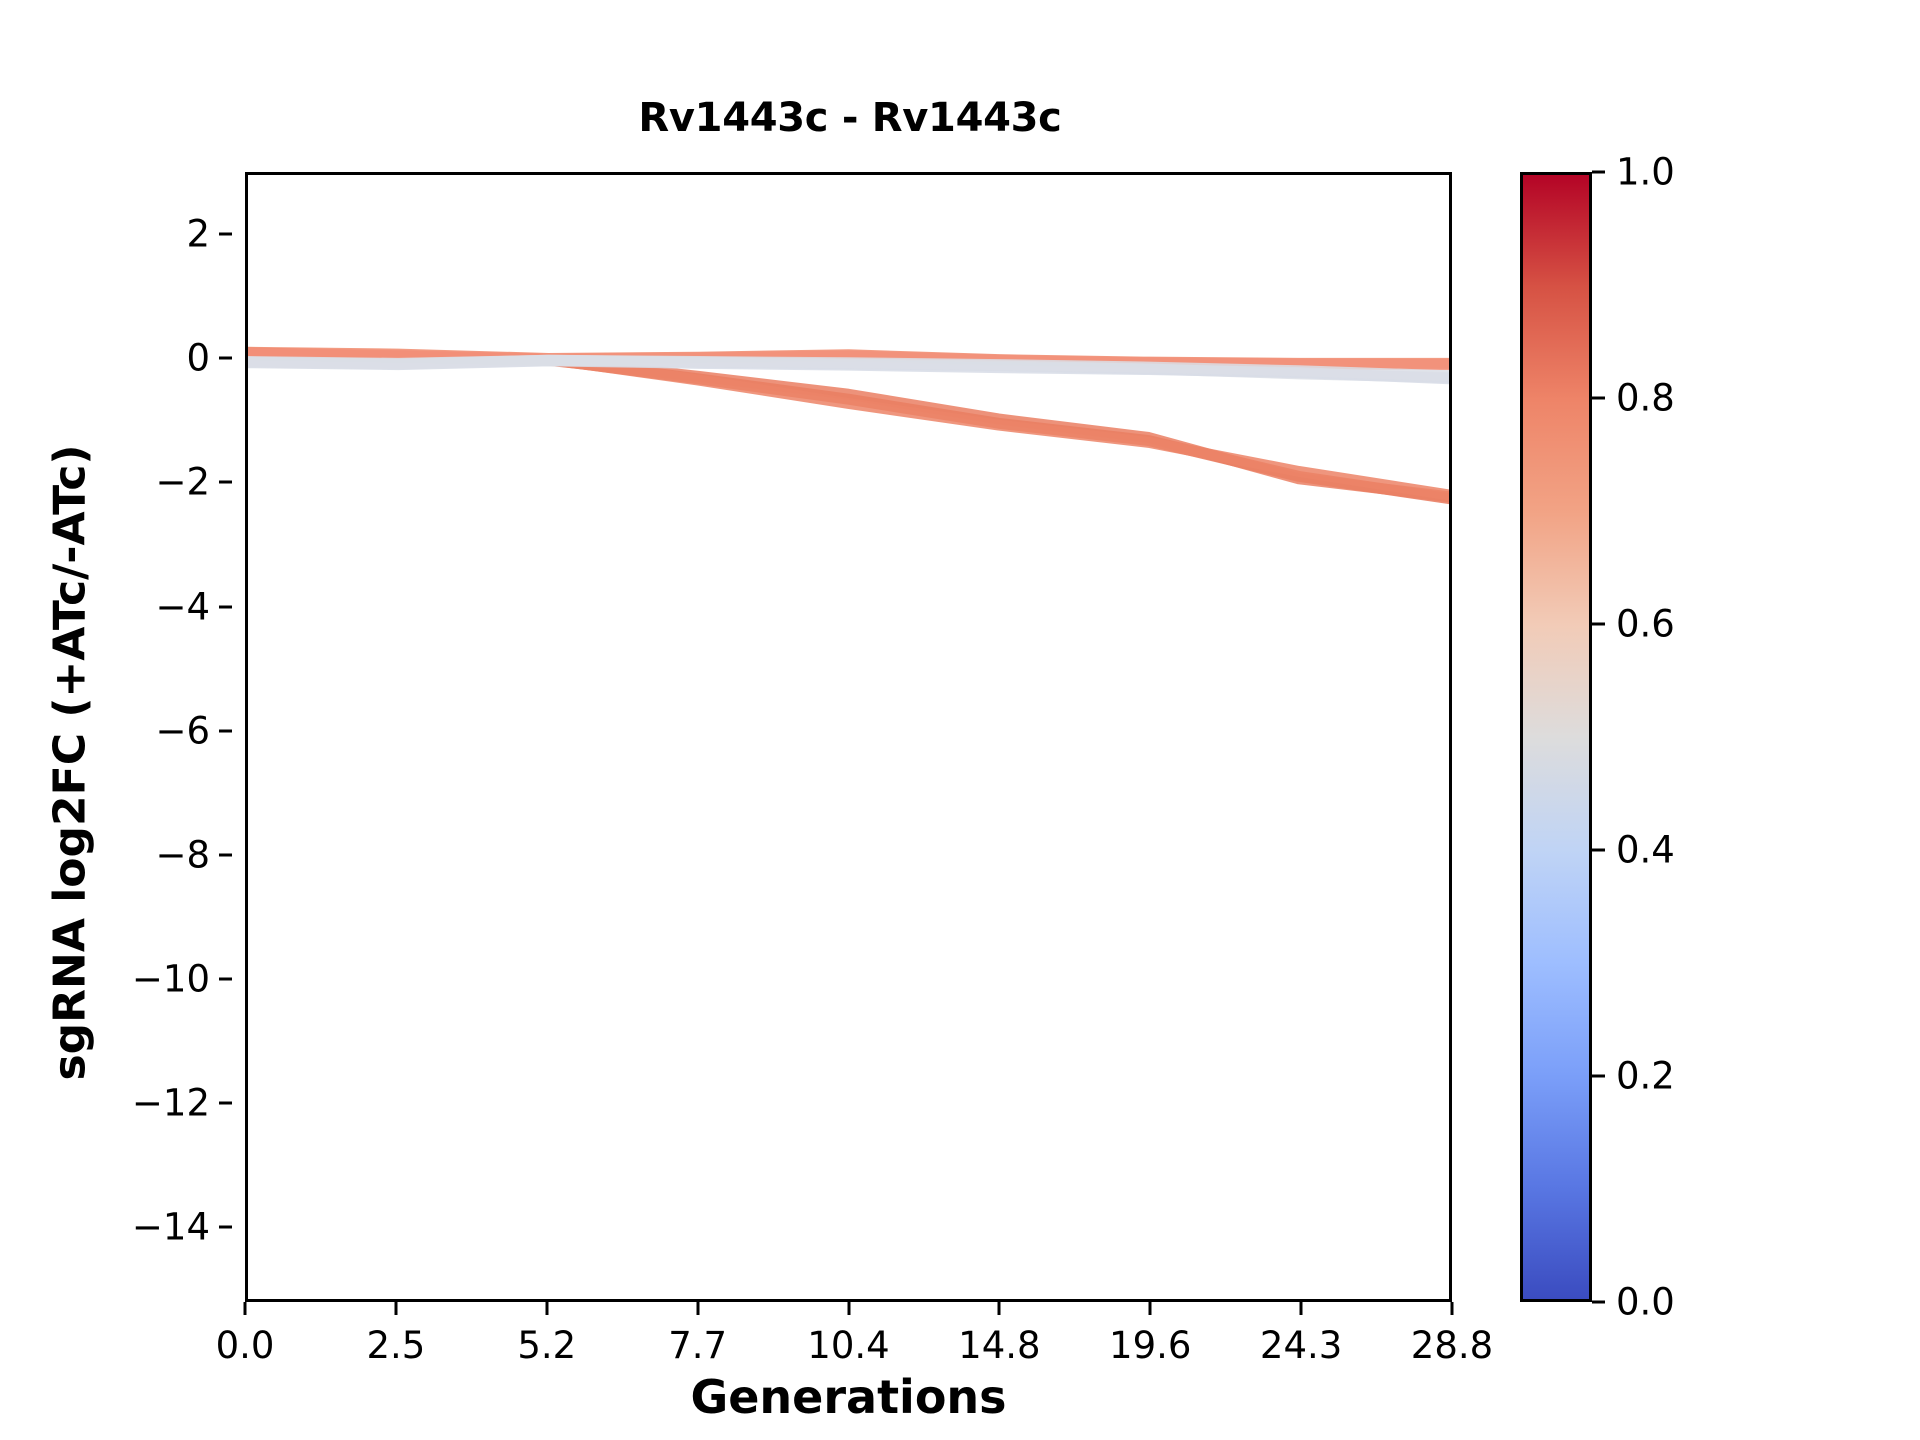  Describe the element at coordinates (848, 1397) in the screenshot. I see `x-axis-label: Generations` at that location.